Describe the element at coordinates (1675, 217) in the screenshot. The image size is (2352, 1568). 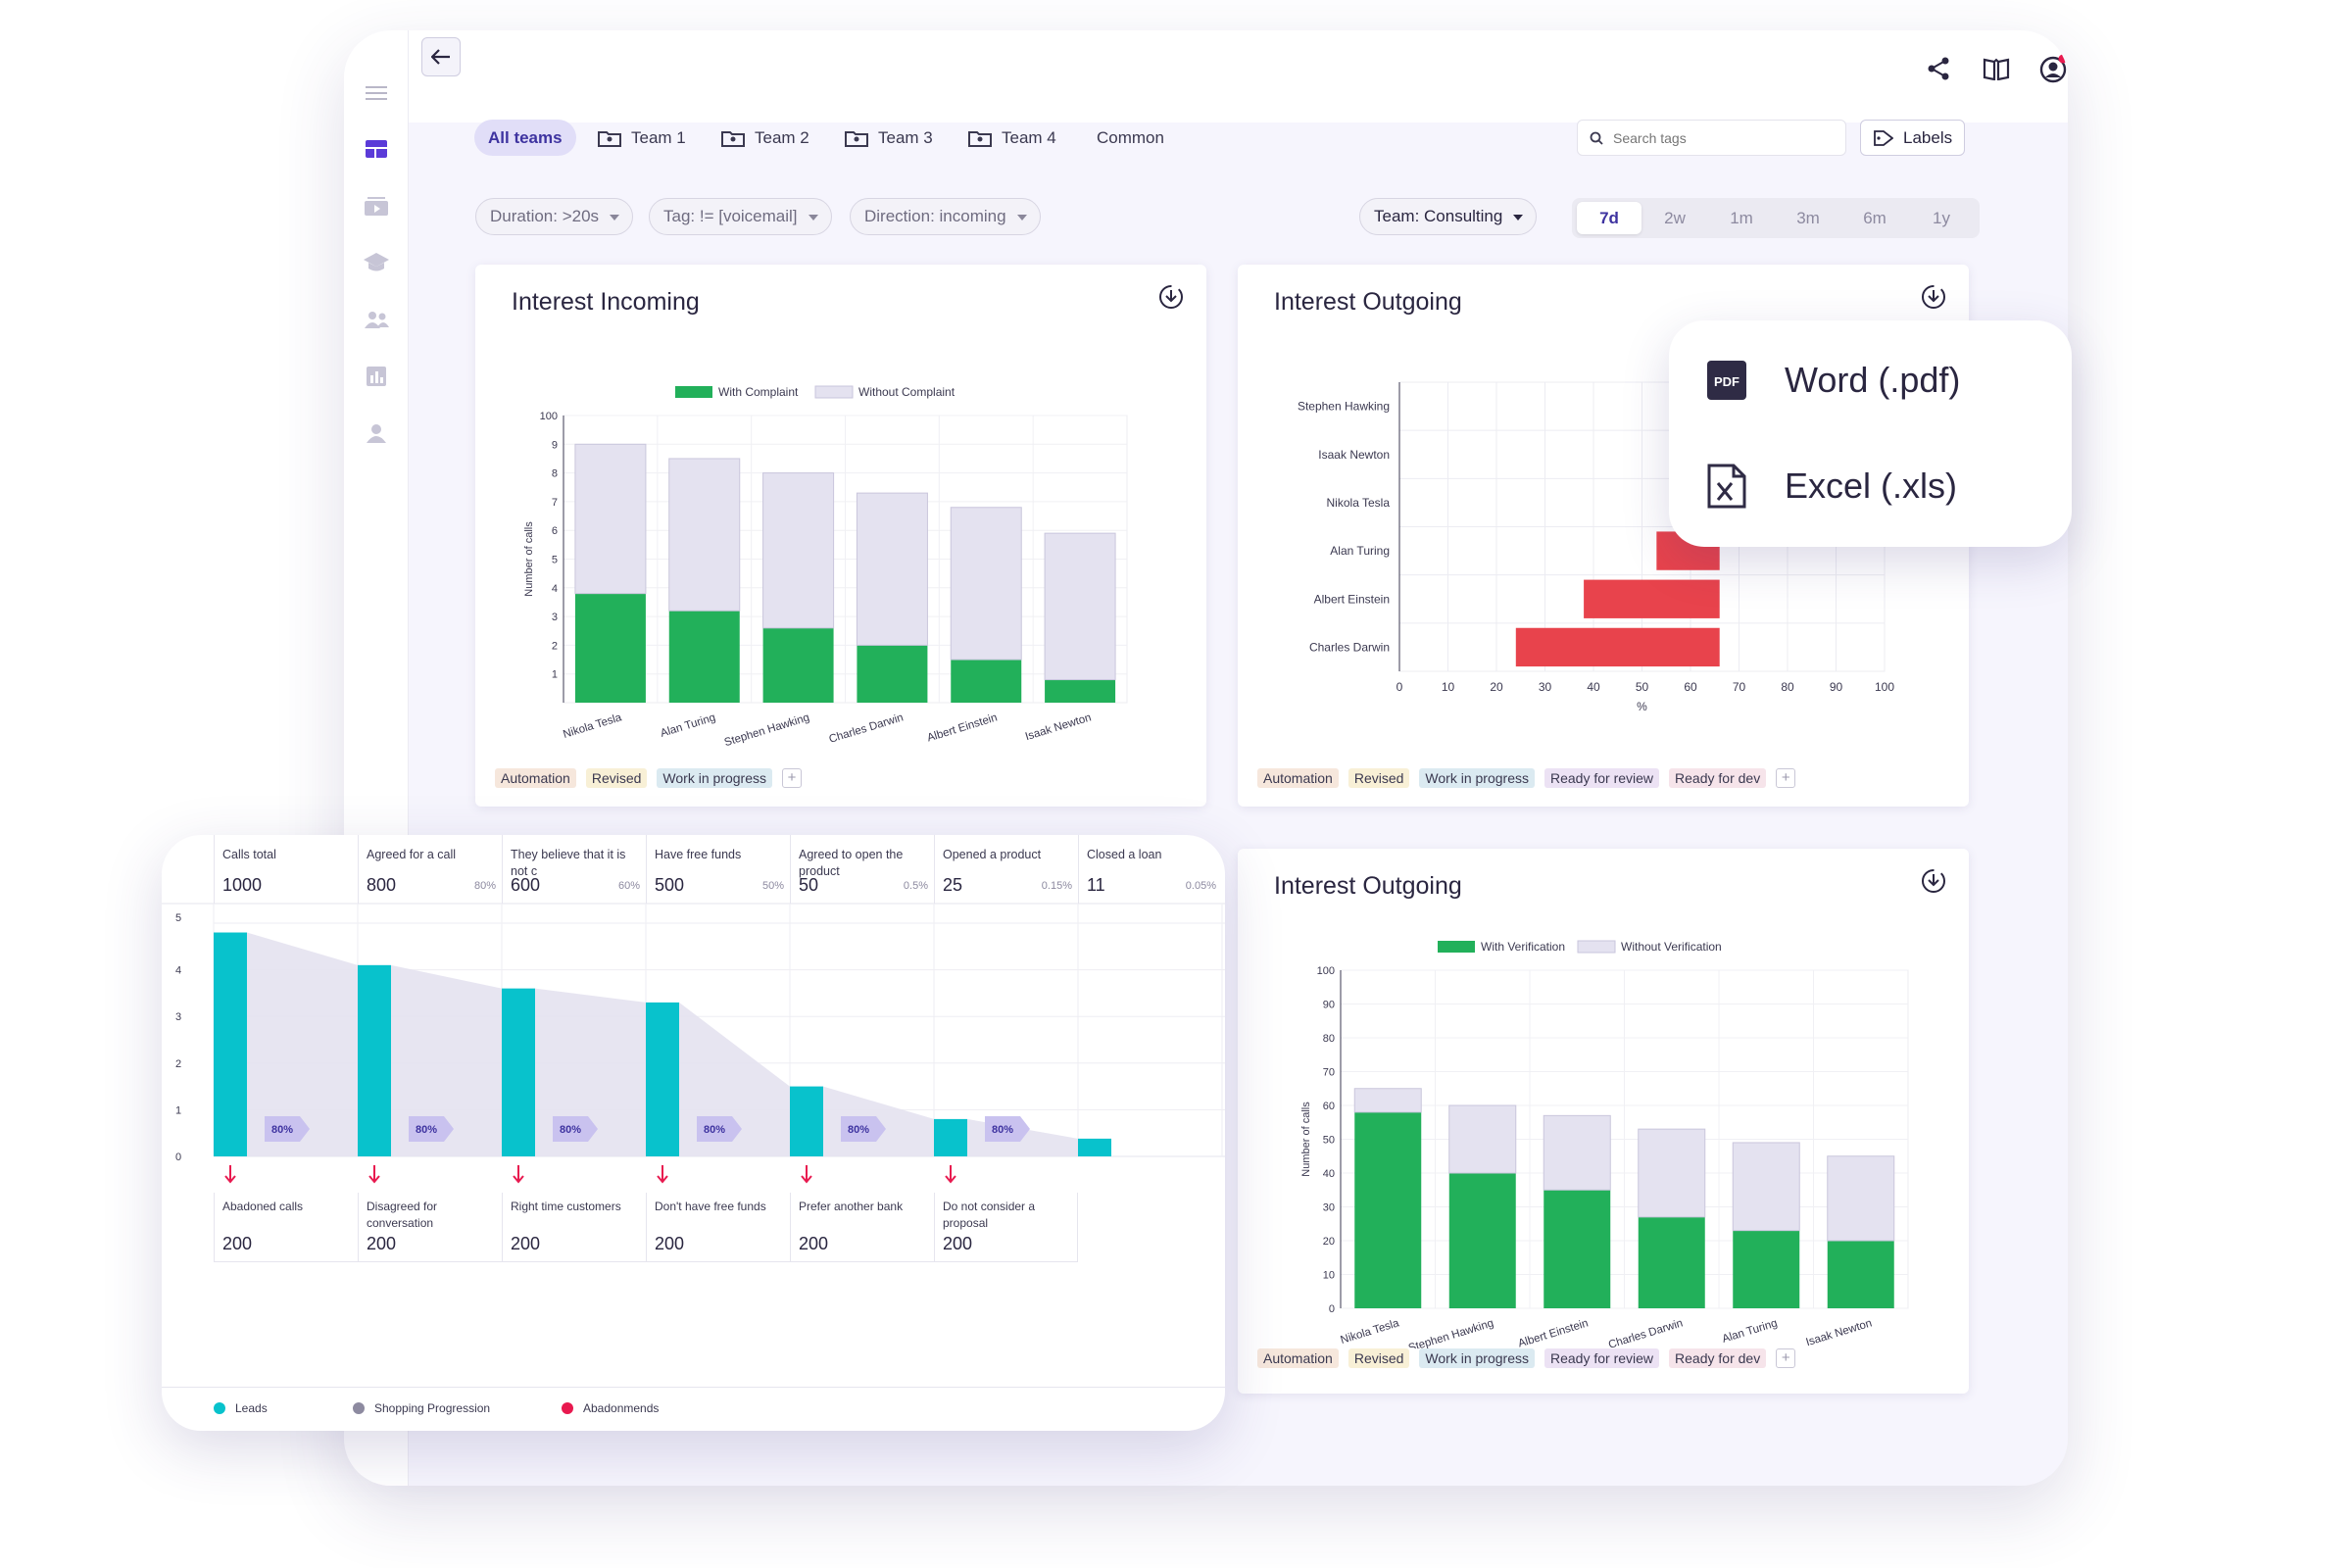
I see `period-2w: 2w` at that location.